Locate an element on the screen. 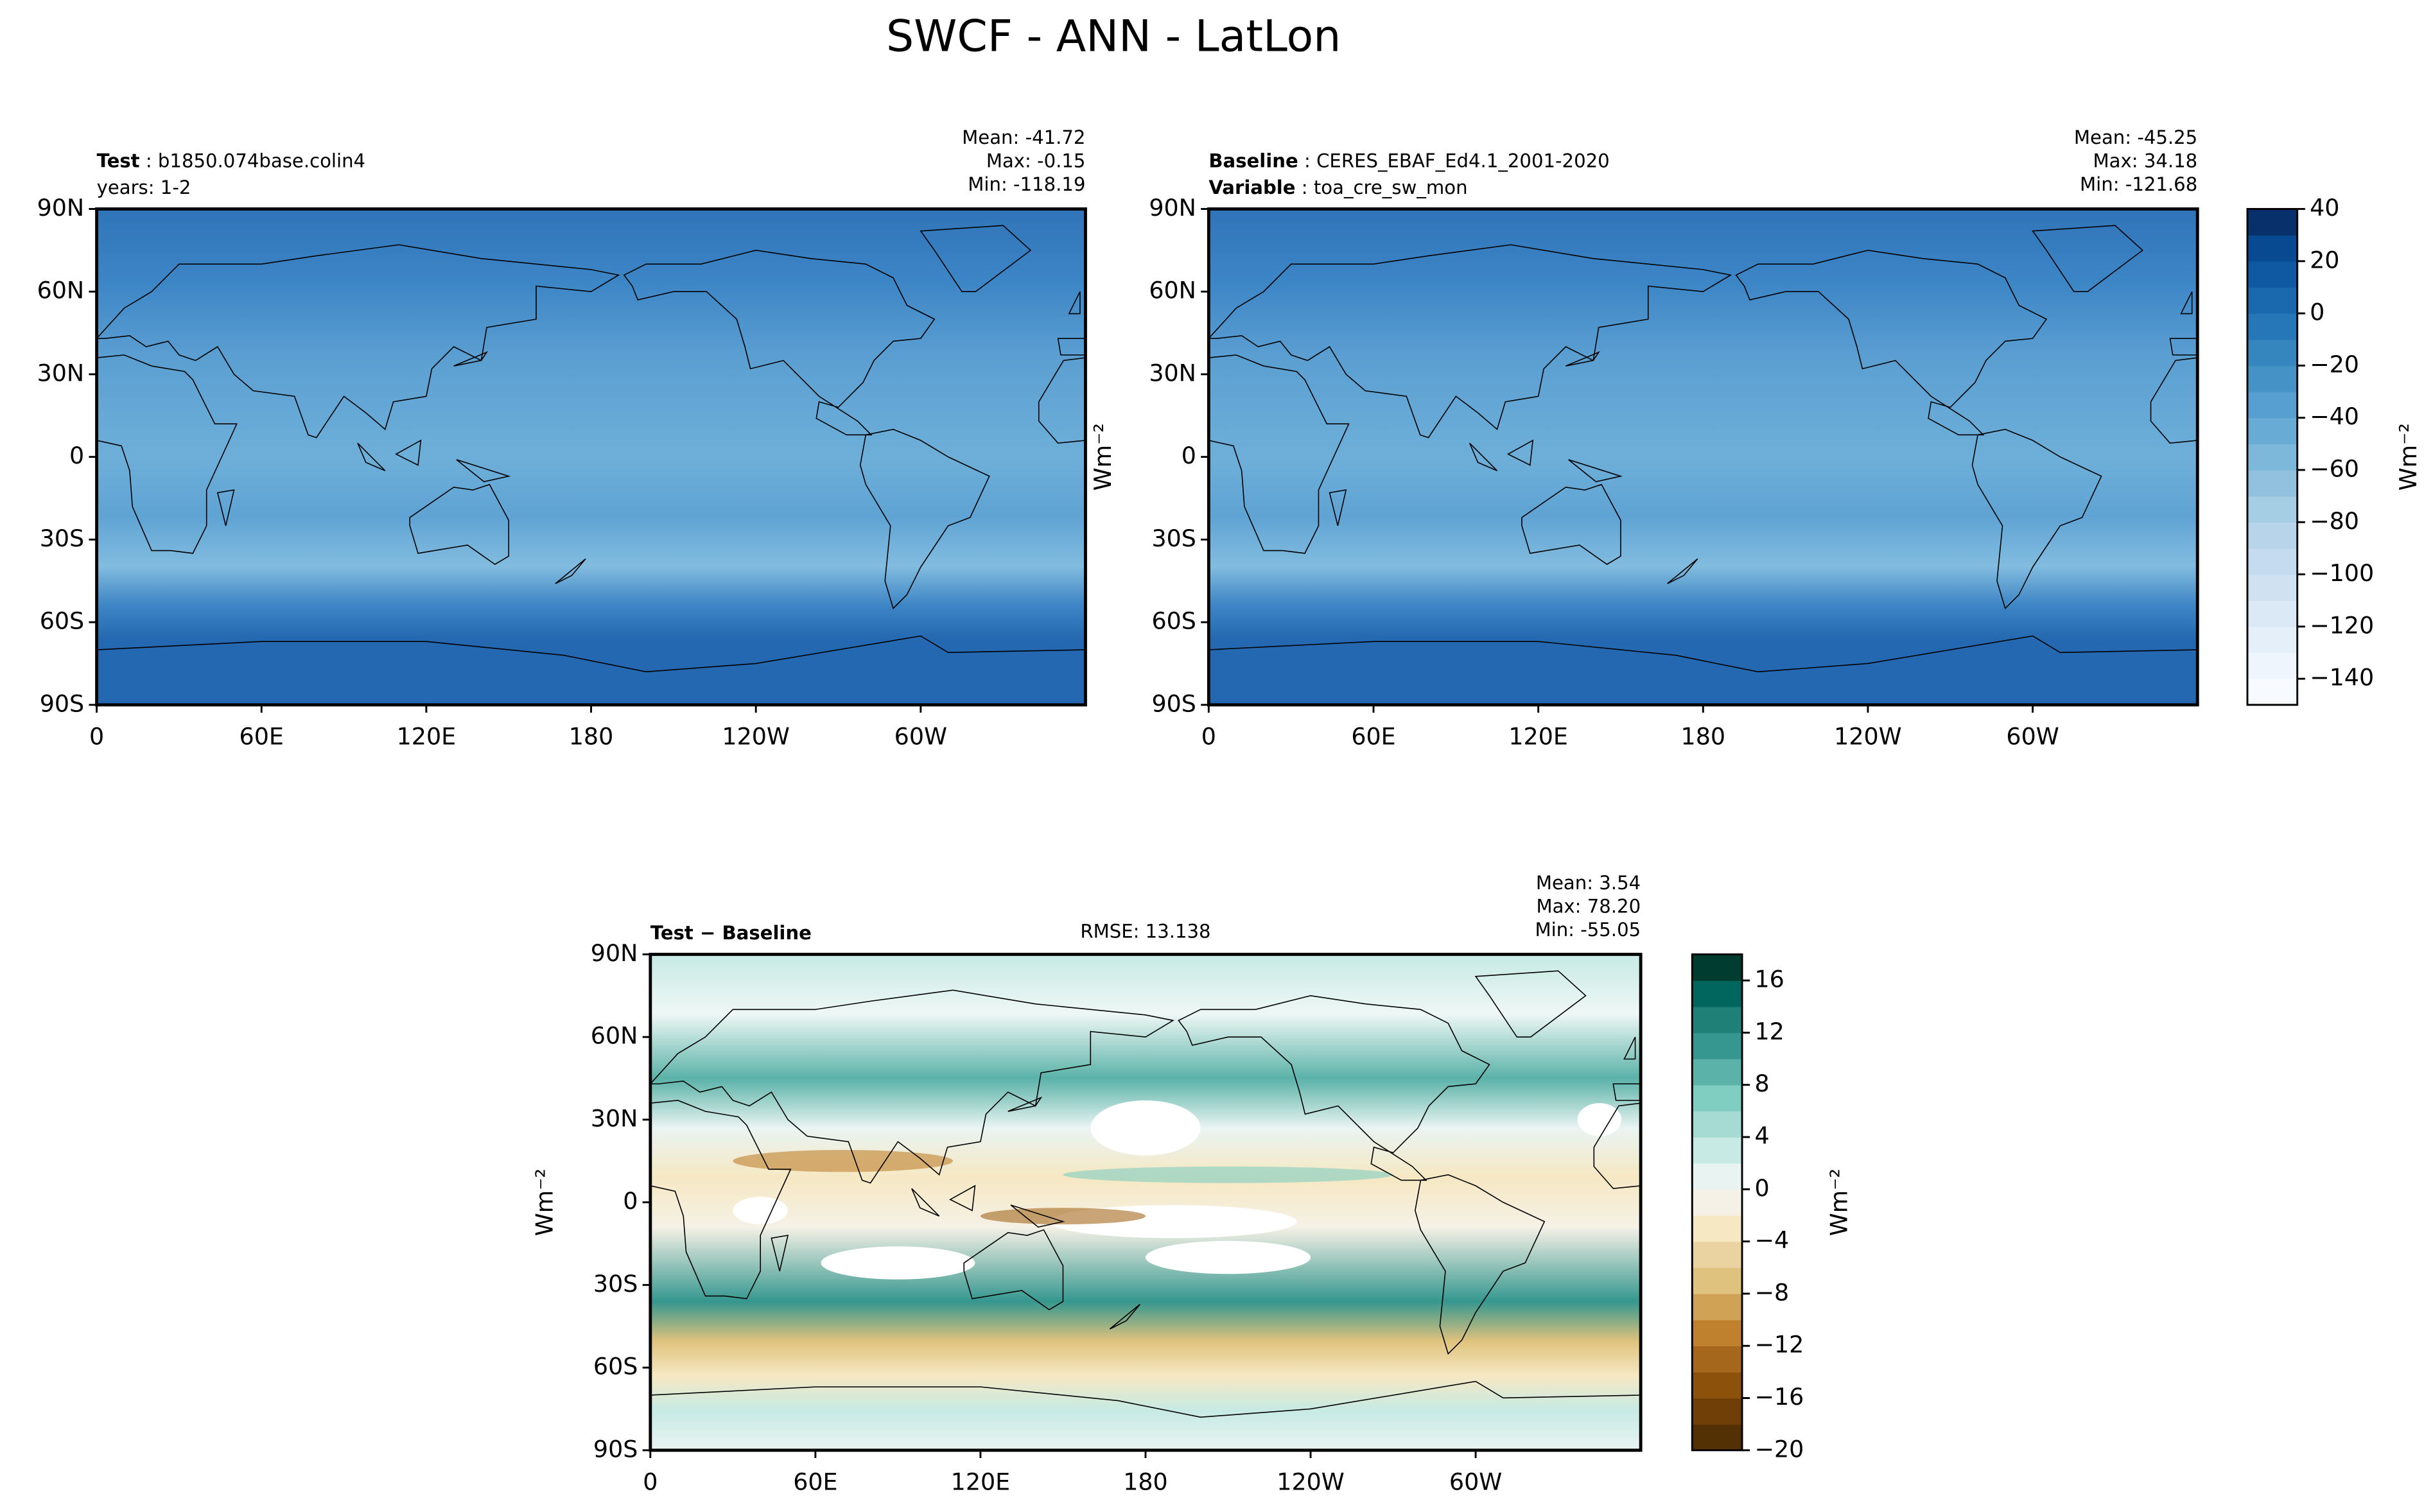 The image size is (2433, 1512). y-axis-label: Wm⁻² is located at coordinates (545, 1202).